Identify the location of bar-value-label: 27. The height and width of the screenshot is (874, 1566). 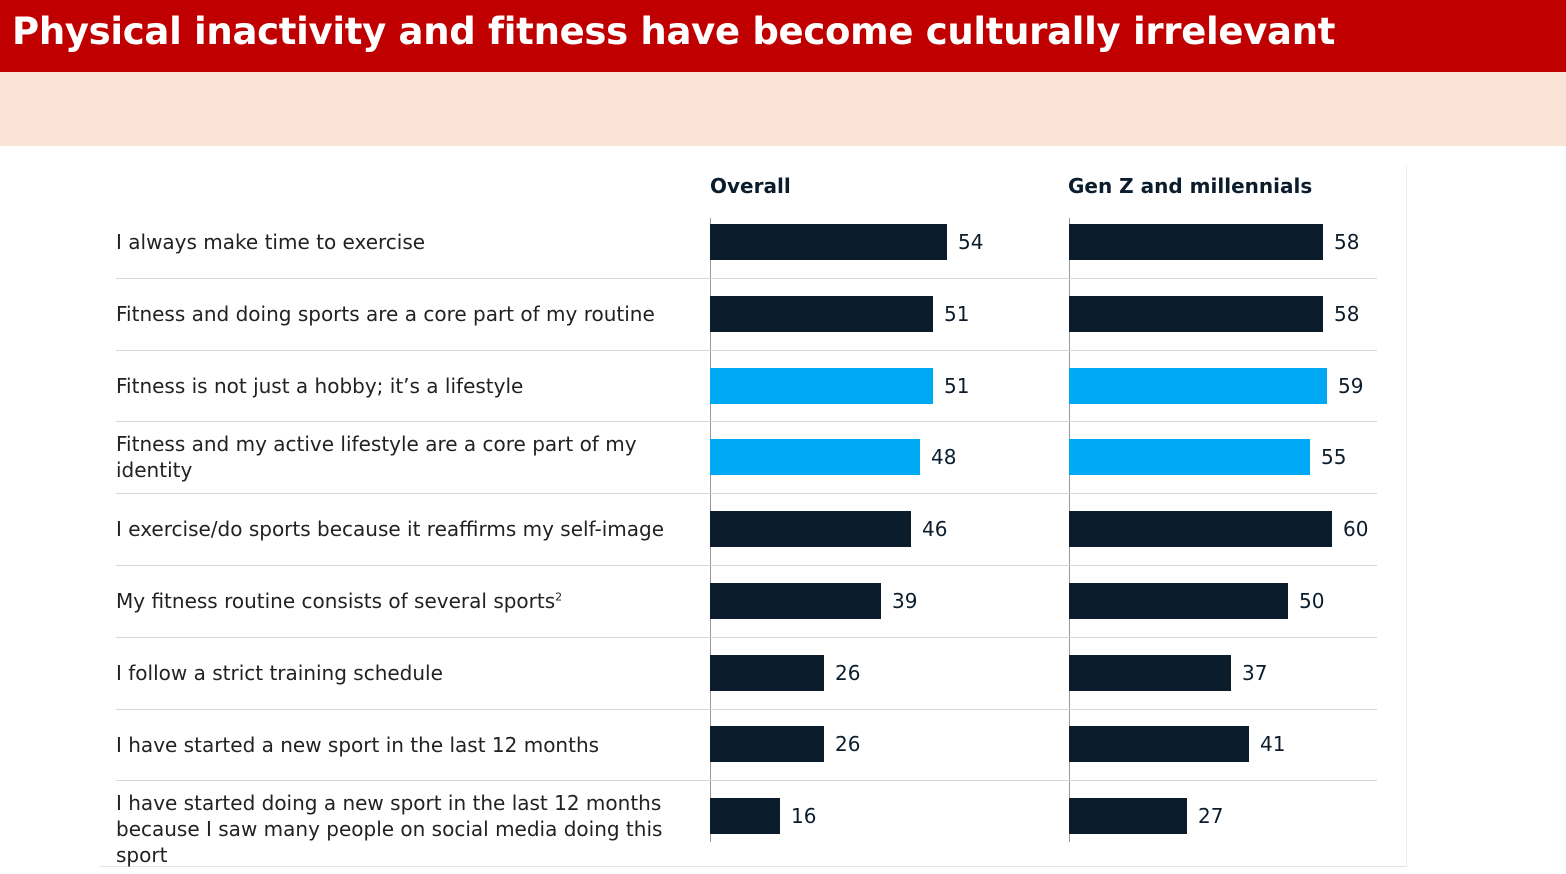
(1211, 816).